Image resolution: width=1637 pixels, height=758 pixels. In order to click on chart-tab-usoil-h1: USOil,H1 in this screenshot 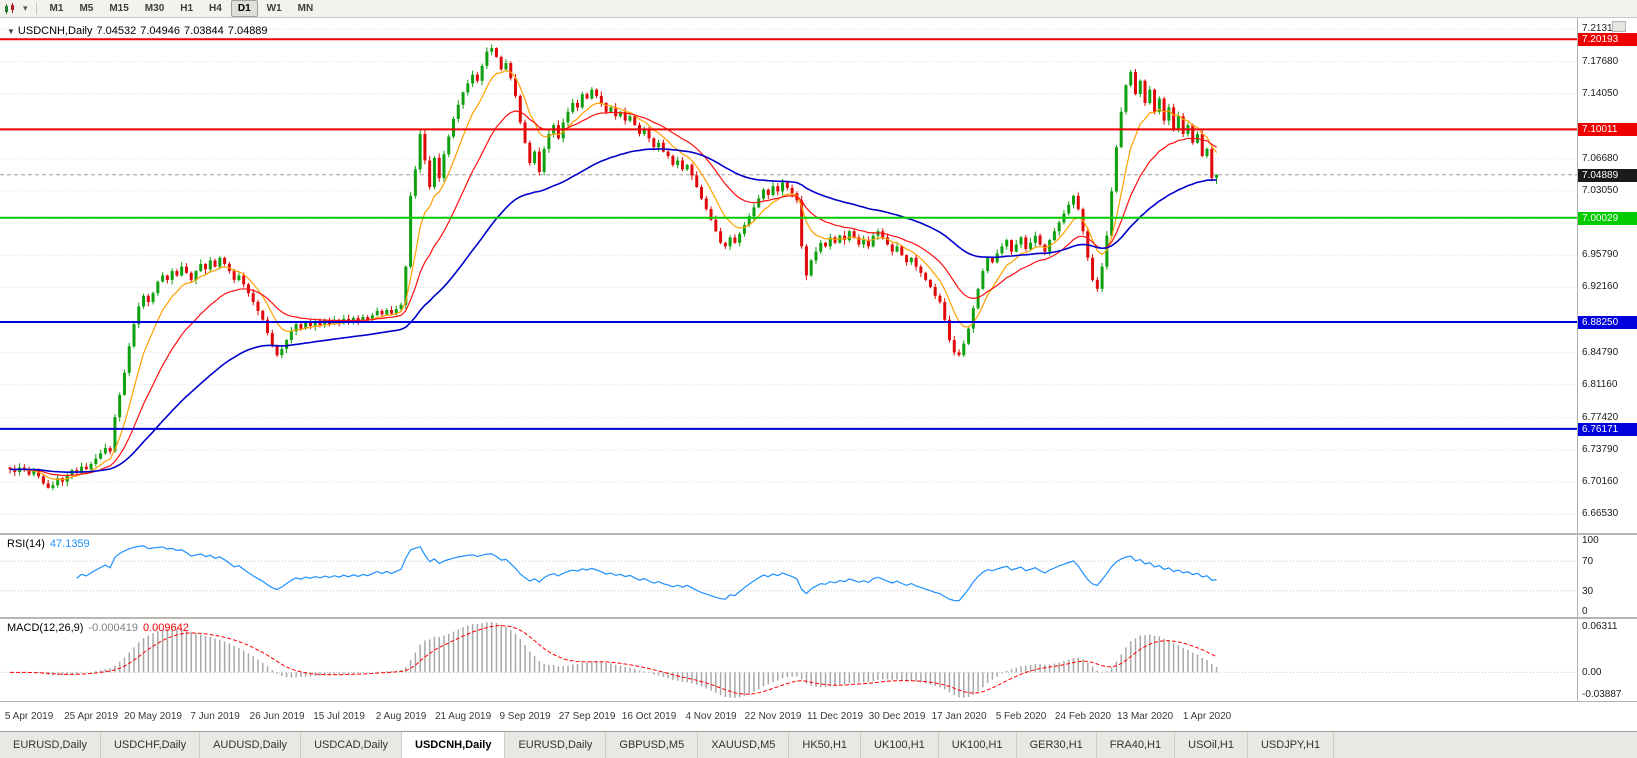, I will do `click(1211, 745)`.